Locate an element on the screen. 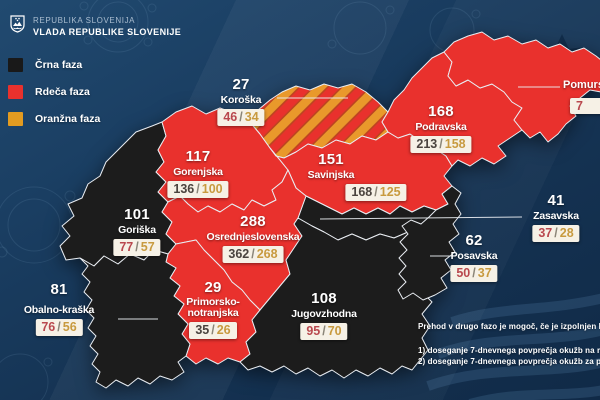 The image size is (600, 400). region-name: Podravska is located at coordinates (441, 127).